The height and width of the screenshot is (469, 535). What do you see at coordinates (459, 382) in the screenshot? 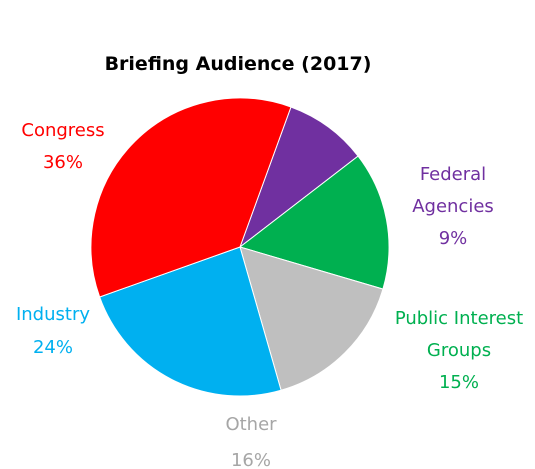
I see `slice-value-label: 15%` at bounding box center [459, 382].